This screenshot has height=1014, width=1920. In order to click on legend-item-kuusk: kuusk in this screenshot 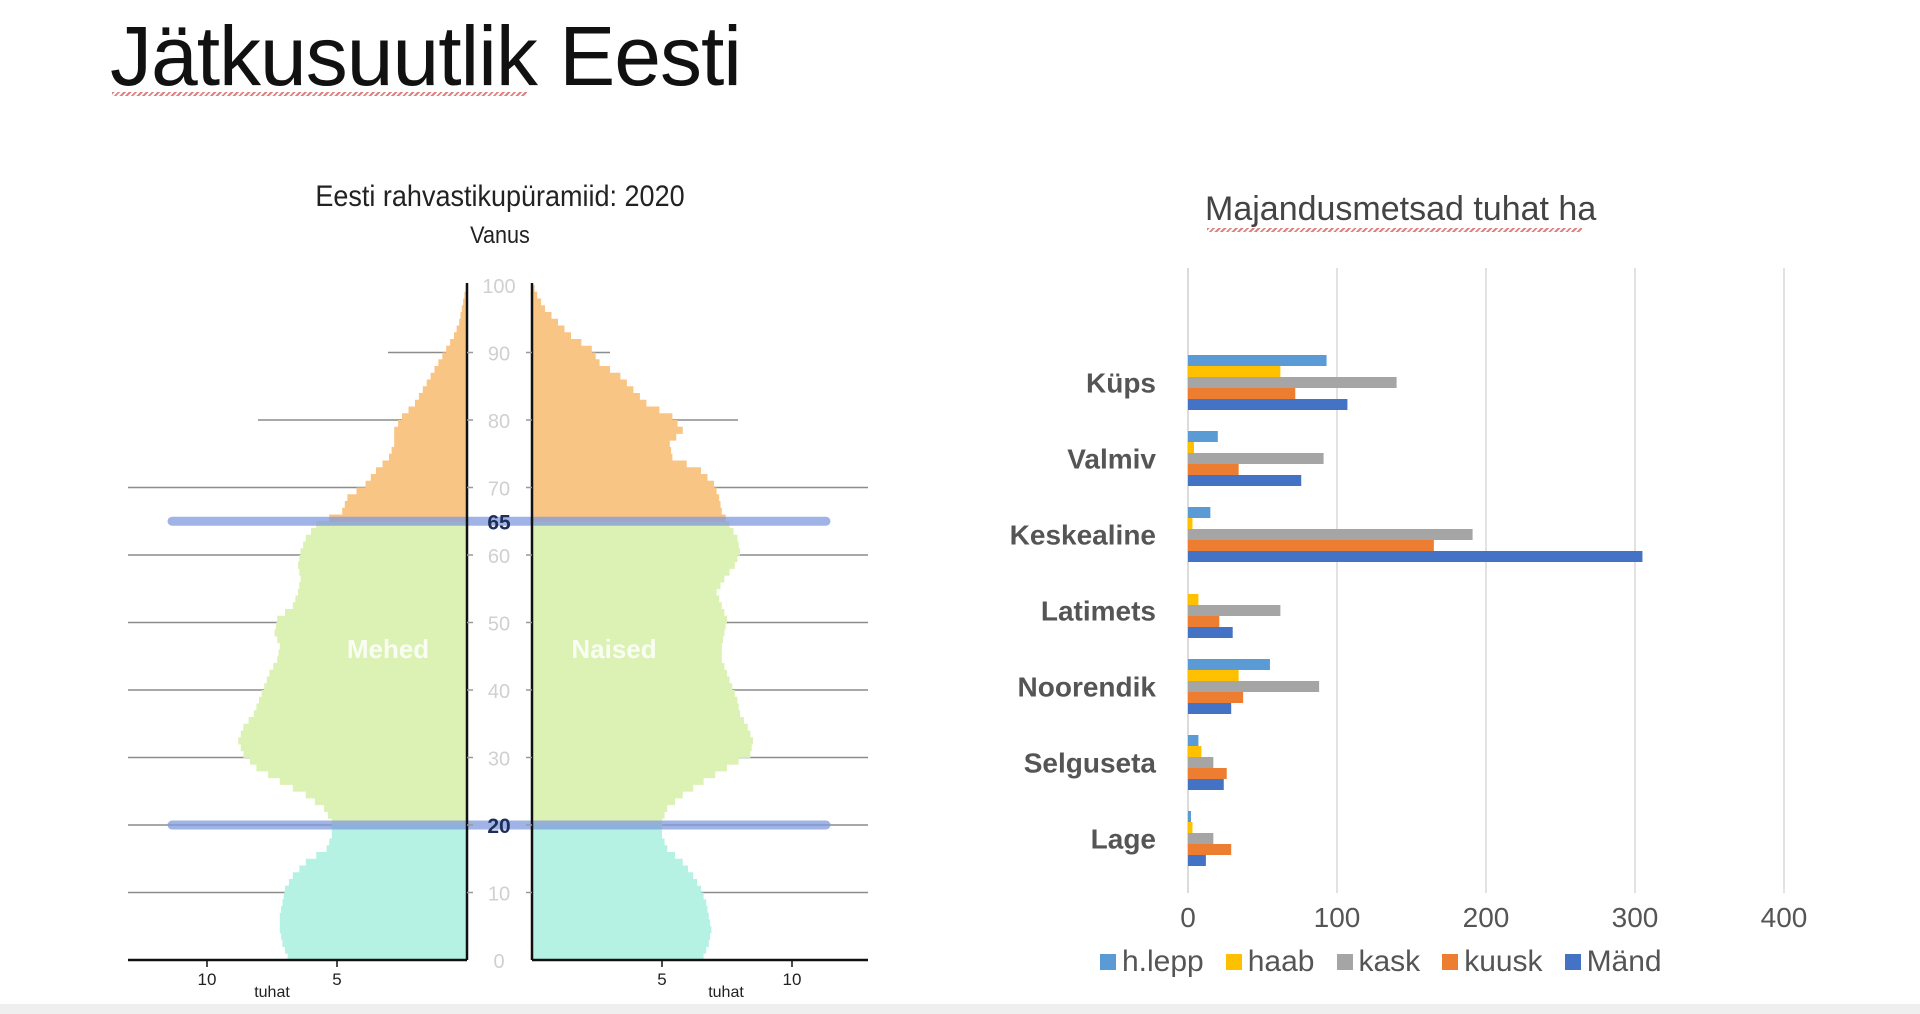, I will do `click(1492, 962)`.